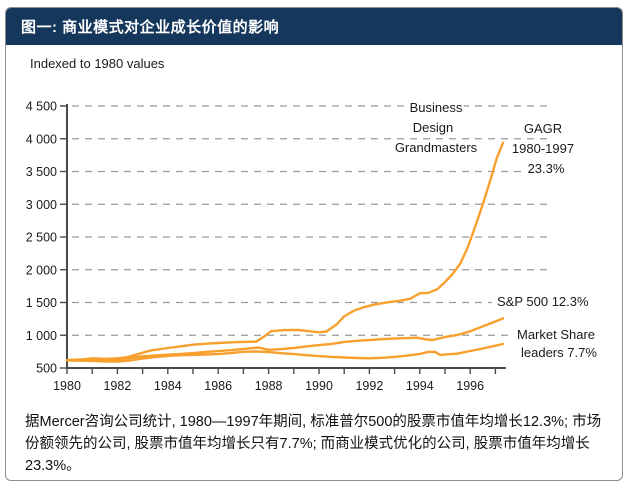 The height and width of the screenshot is (490, 630). What do you see at coordinates (41, 205) in the screenshot?
I see `y-tick-label-3000: 3 000` at bounding box center [41, 205].